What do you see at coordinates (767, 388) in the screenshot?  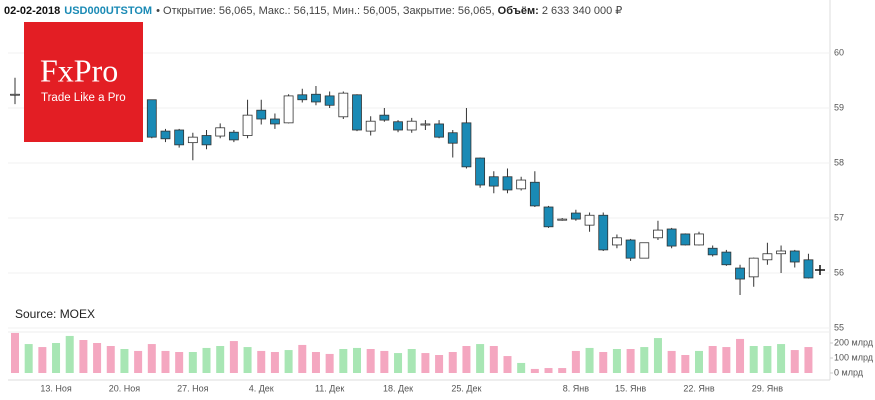 I see `x-tick-label: 29. Янв` at bounding box center [767, 388].